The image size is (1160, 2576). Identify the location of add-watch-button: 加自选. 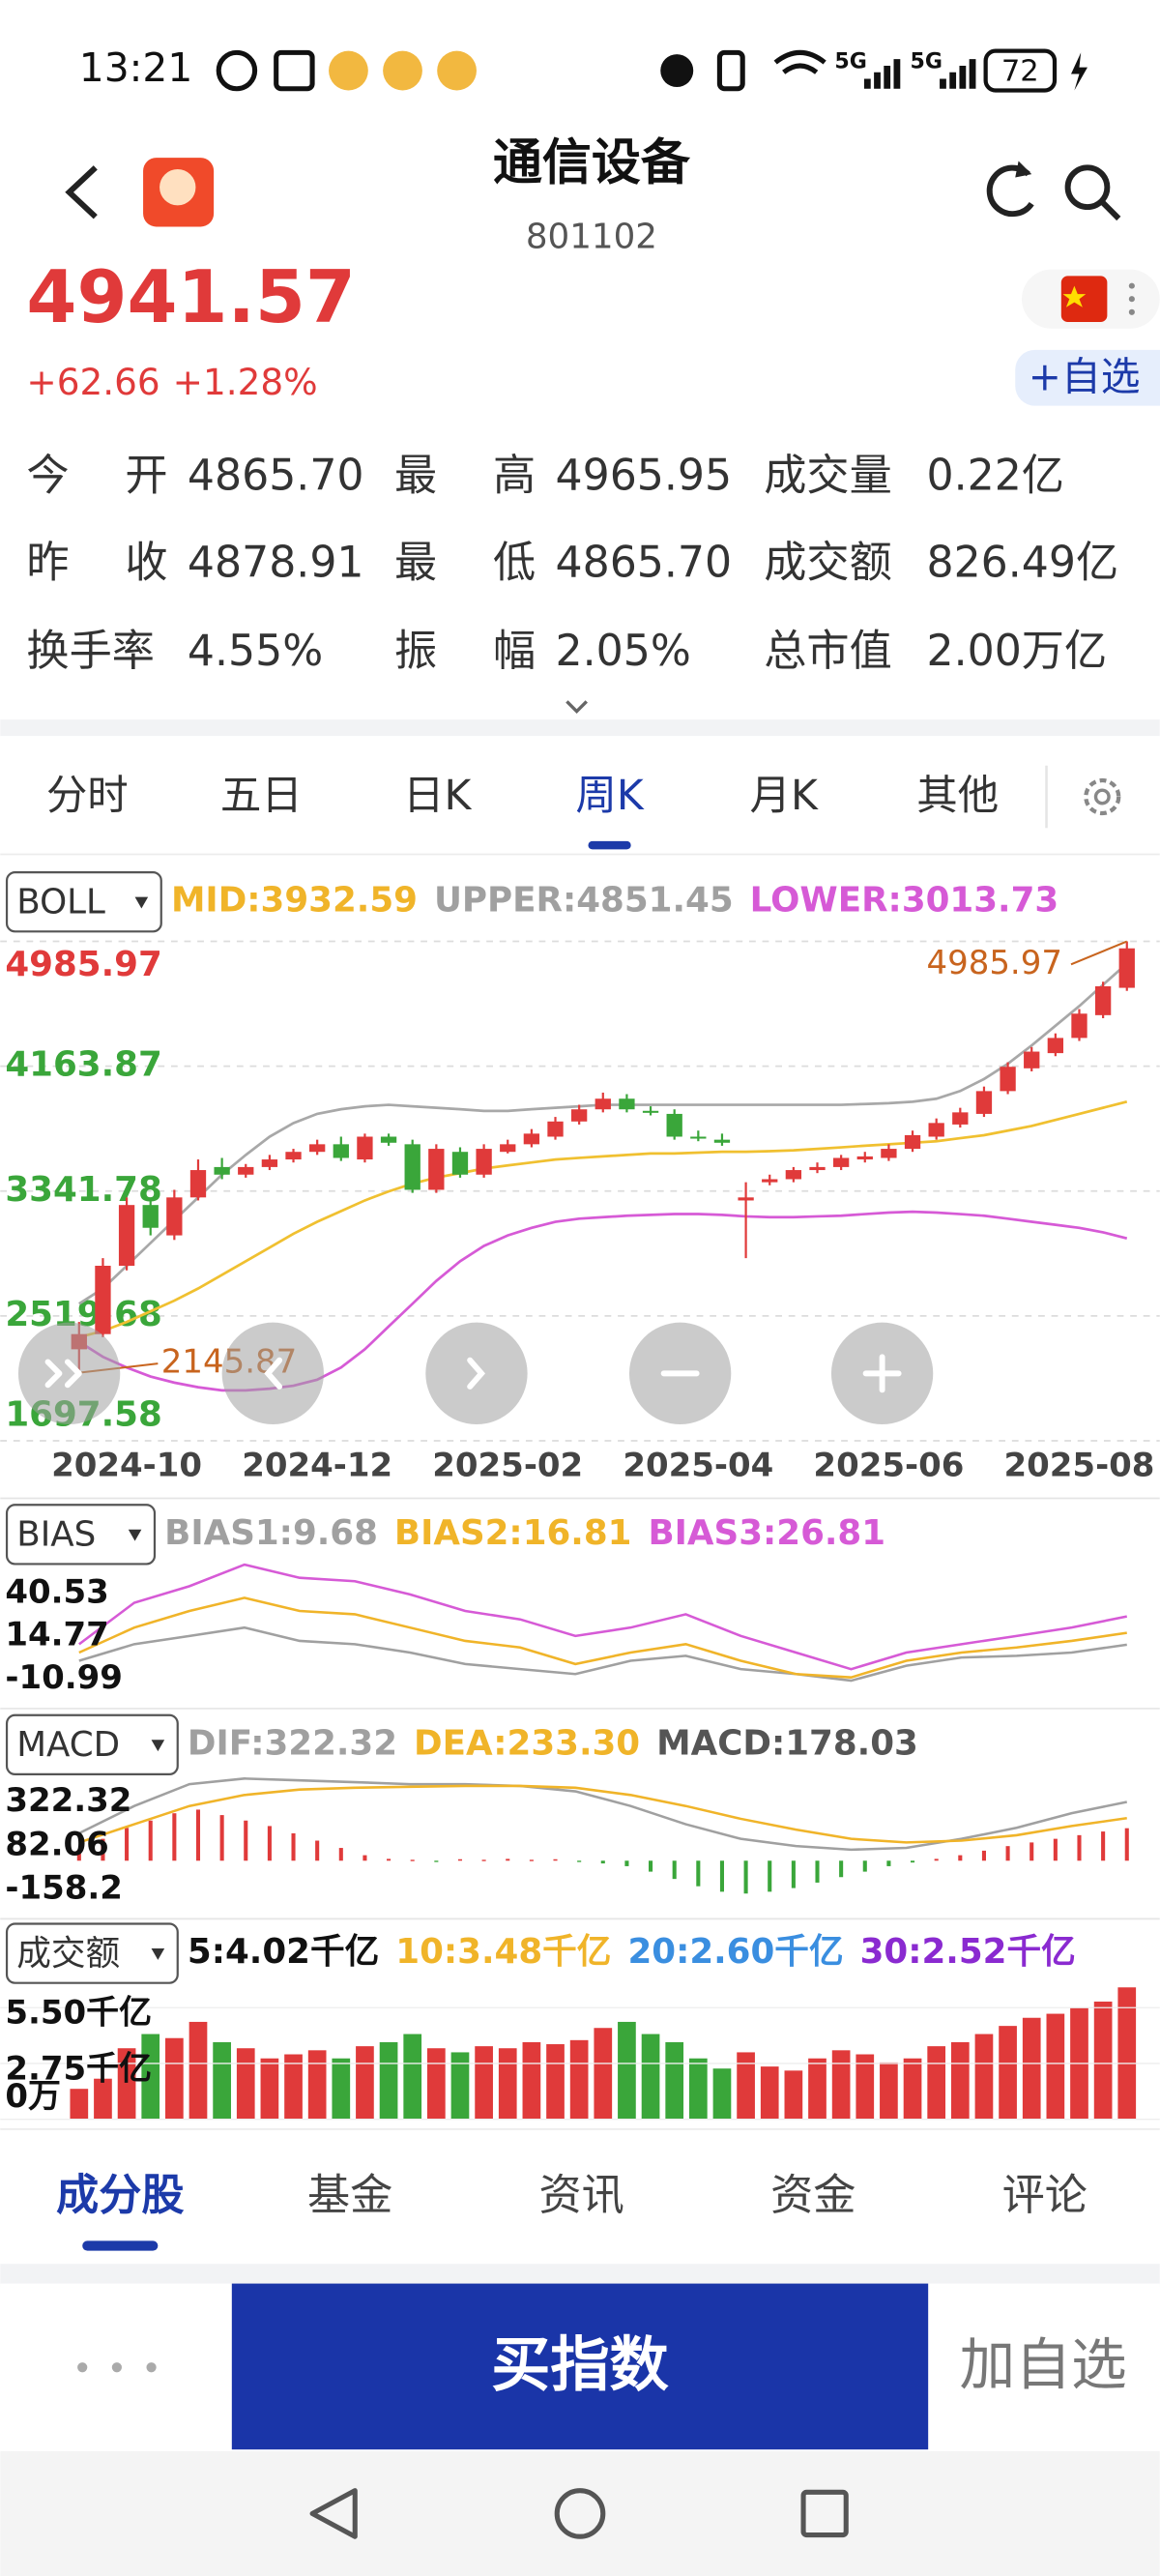
(1042, 2365).